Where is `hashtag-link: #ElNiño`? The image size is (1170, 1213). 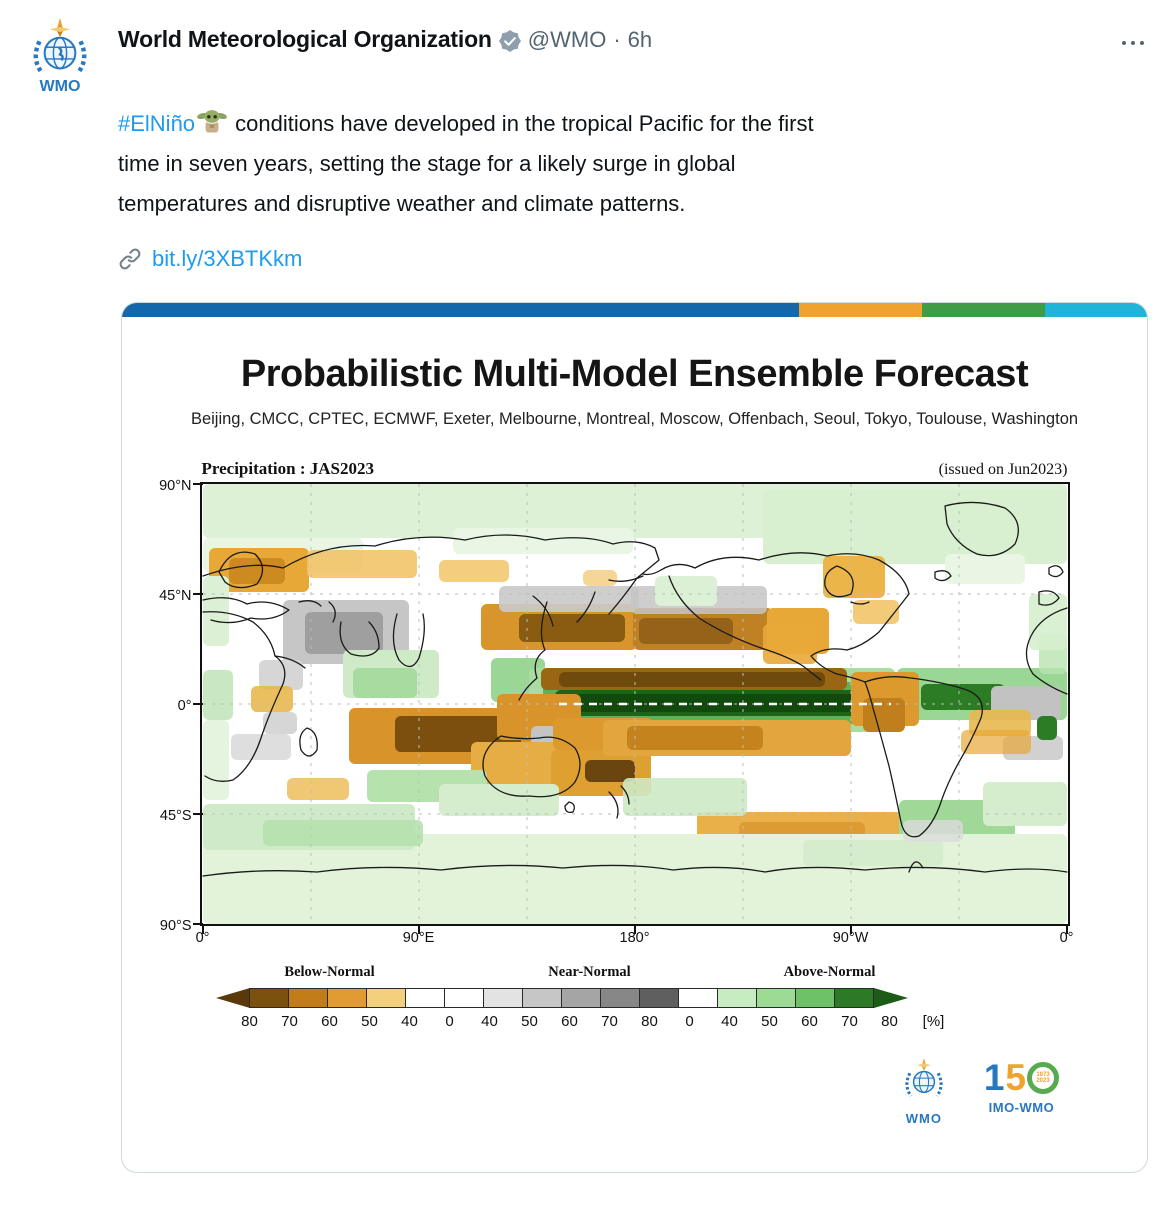
hashtag-link: #ElNiño is located at coordinates (157, 123).